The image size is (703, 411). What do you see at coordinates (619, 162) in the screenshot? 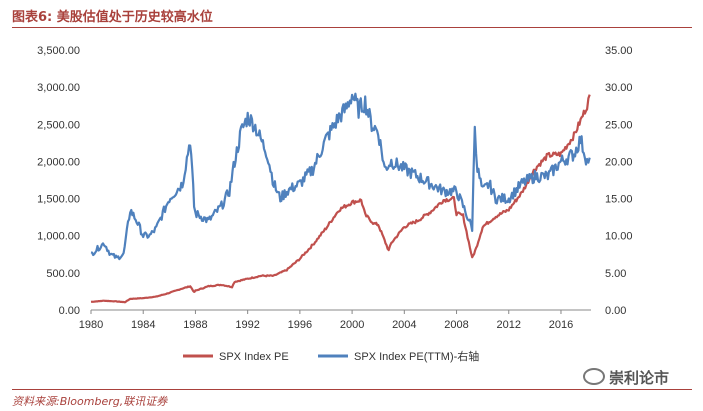
I see `y-right-tick-label: 20.00` at bounding box center [619, 162].